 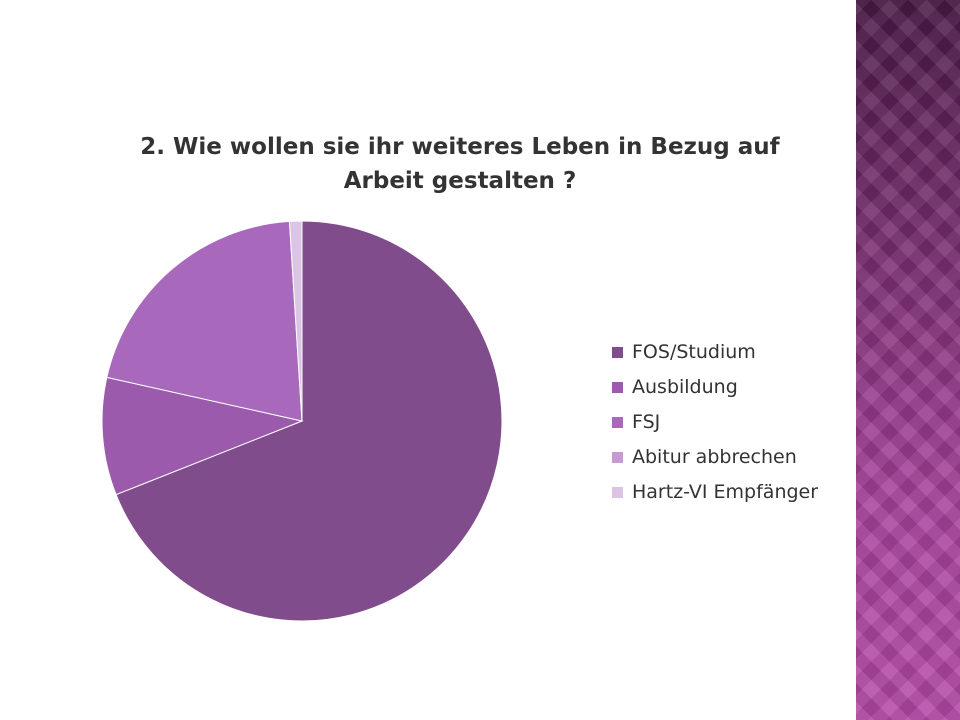 What do you see at coordinates (202, 436) in the screenshot?
I see `pie-slice-ausbildung` at bounding box center [202, 436].